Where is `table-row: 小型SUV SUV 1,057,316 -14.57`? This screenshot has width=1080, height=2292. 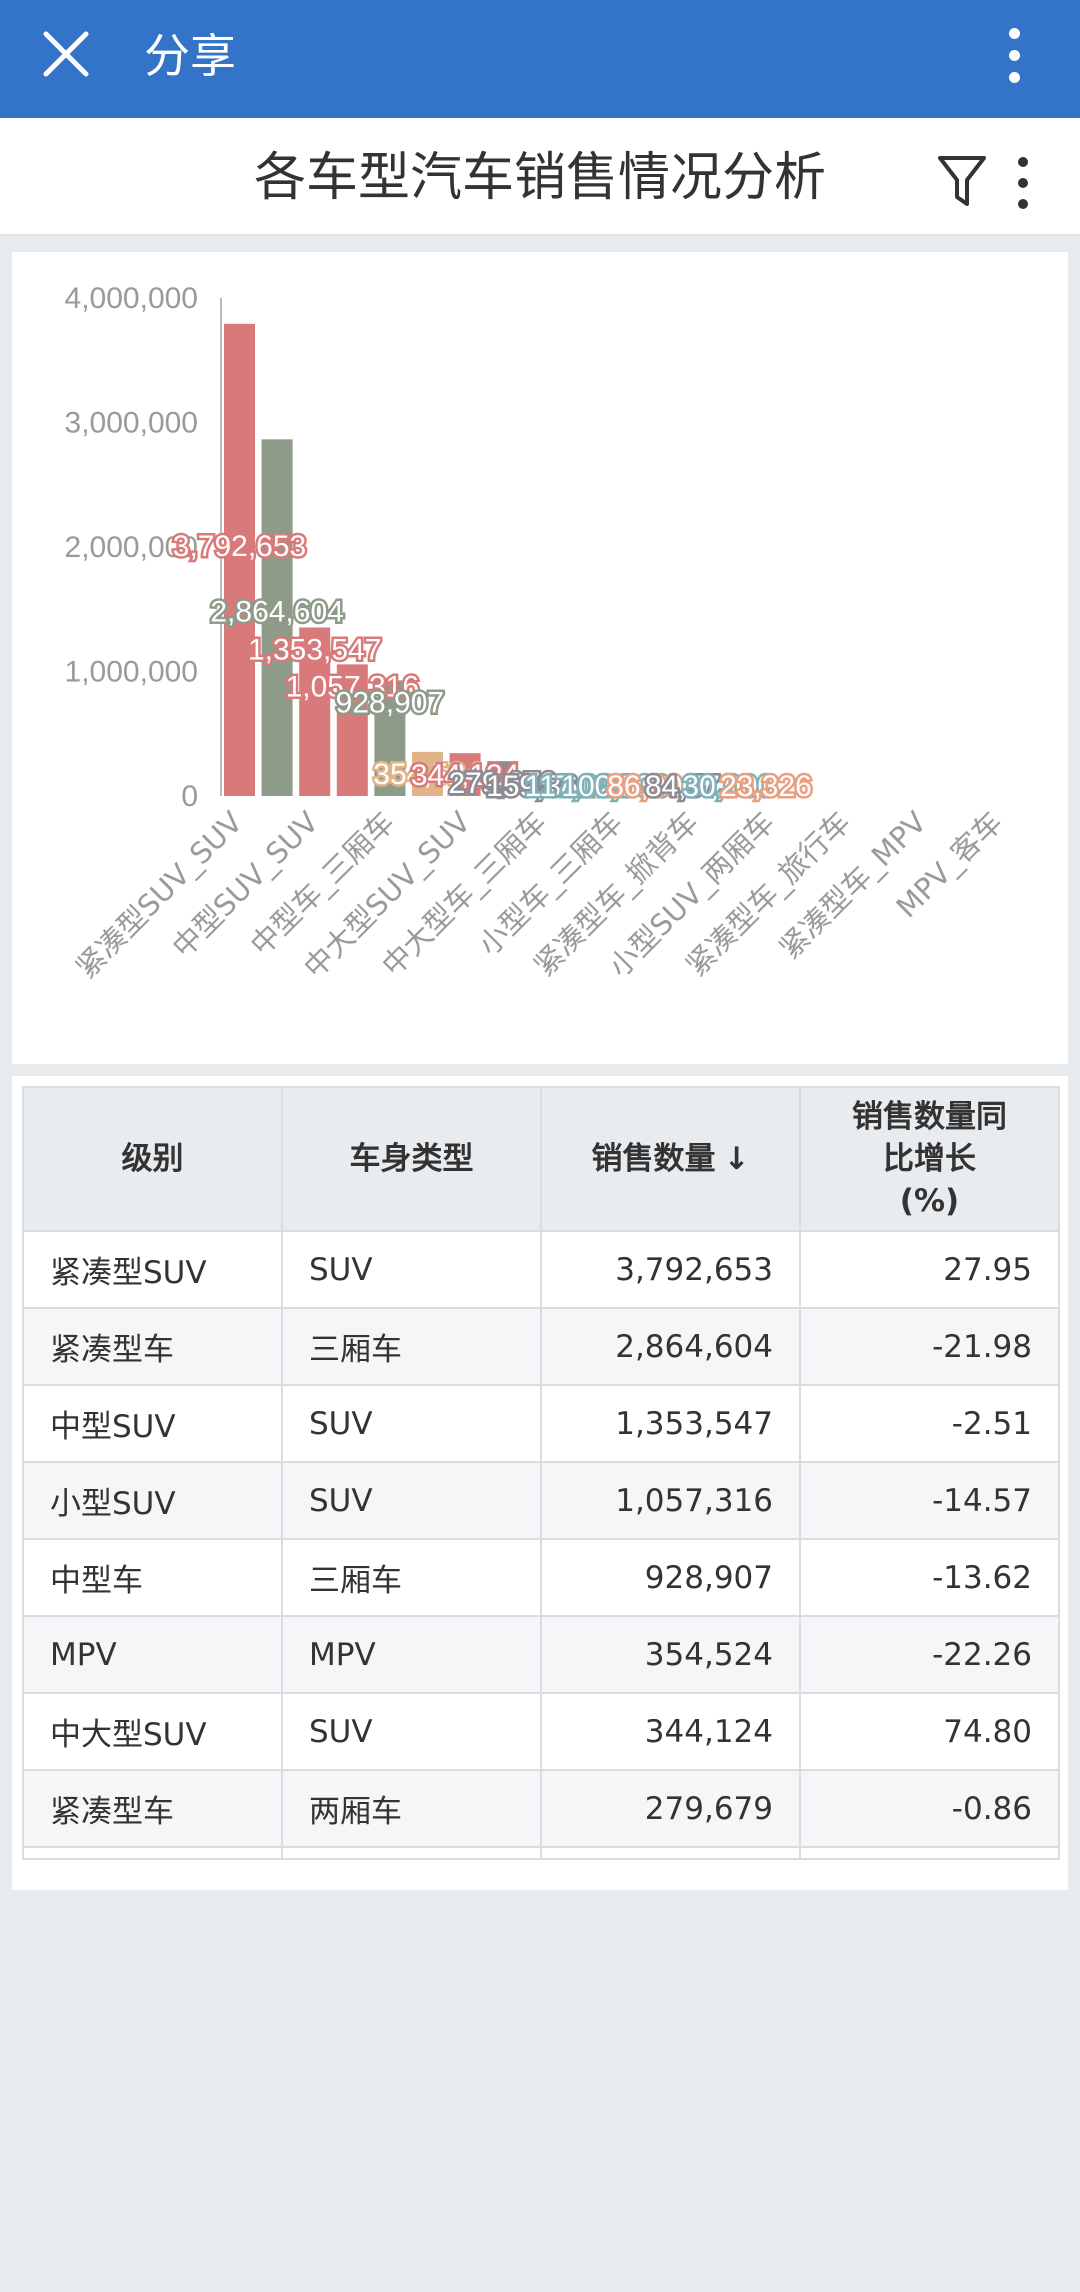
table-row: 小型SUV SUV 1,057,316 -14.57 is located at coordinates (541, 1500).